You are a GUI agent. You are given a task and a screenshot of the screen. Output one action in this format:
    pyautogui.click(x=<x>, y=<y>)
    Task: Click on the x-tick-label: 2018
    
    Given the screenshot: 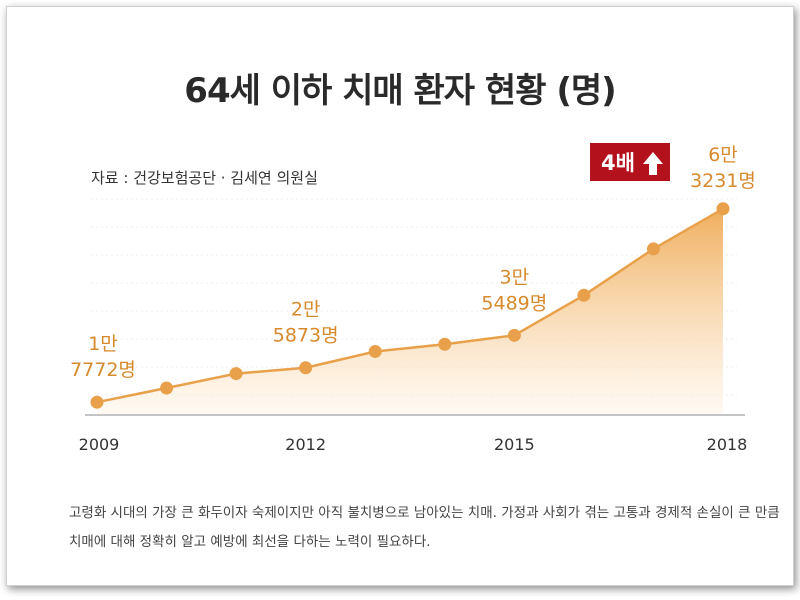 What is the action you would take?
    pyautogui.click(x=727, y=444)
    